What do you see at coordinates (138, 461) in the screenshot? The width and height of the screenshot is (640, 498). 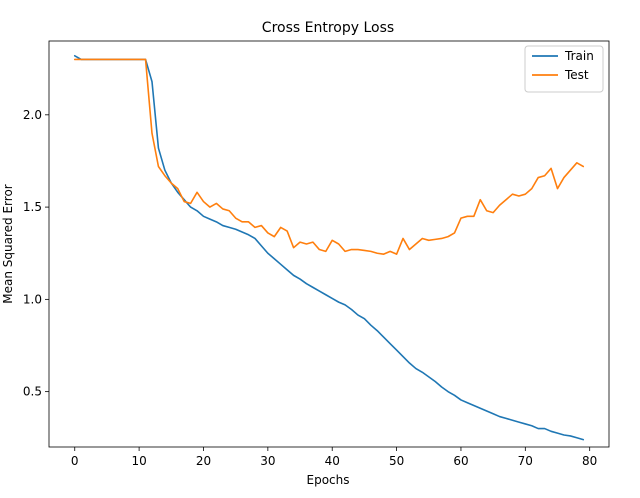 I see `x-tick-label: 10` at bounding box center [138, 461].